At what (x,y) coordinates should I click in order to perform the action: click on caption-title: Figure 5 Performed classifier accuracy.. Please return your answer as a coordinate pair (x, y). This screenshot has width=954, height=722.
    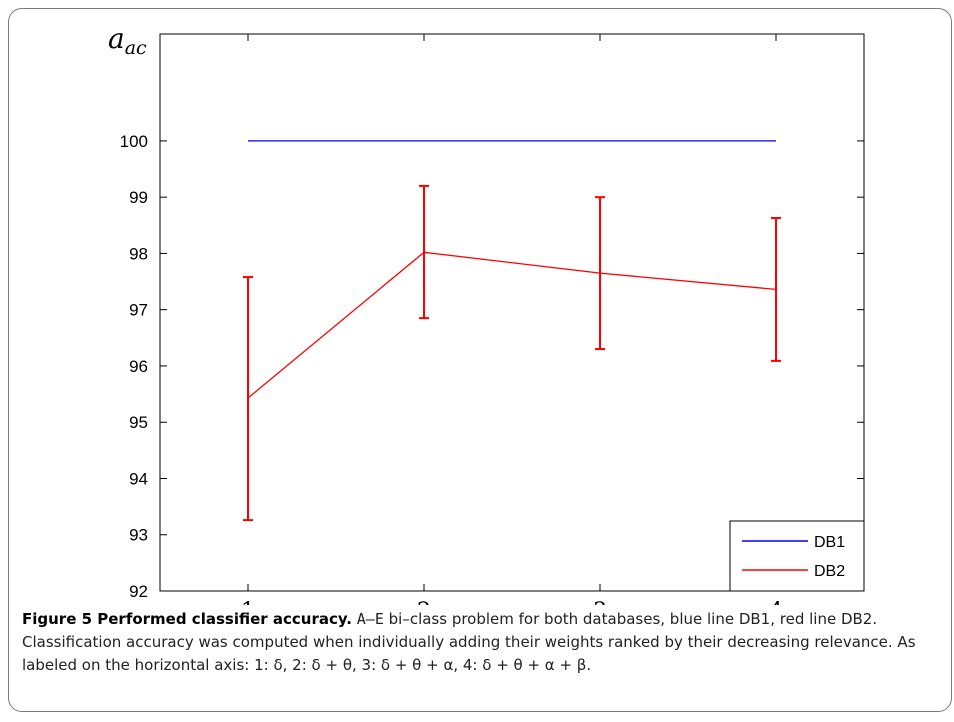
    Looking at the image, I should click on (187, 619).